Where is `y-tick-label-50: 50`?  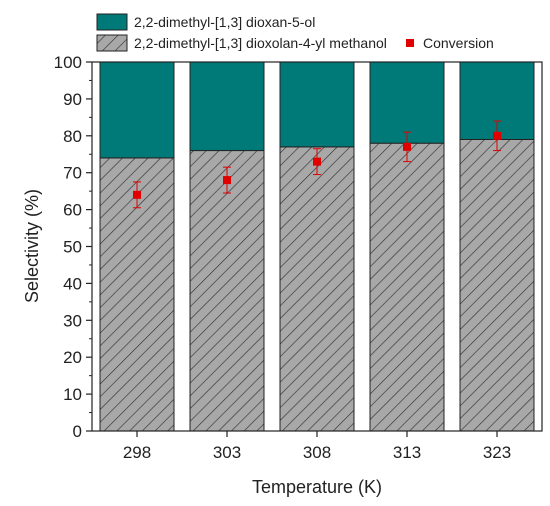
y-tick-label-50: 50 is located at coordinates (72, 247).